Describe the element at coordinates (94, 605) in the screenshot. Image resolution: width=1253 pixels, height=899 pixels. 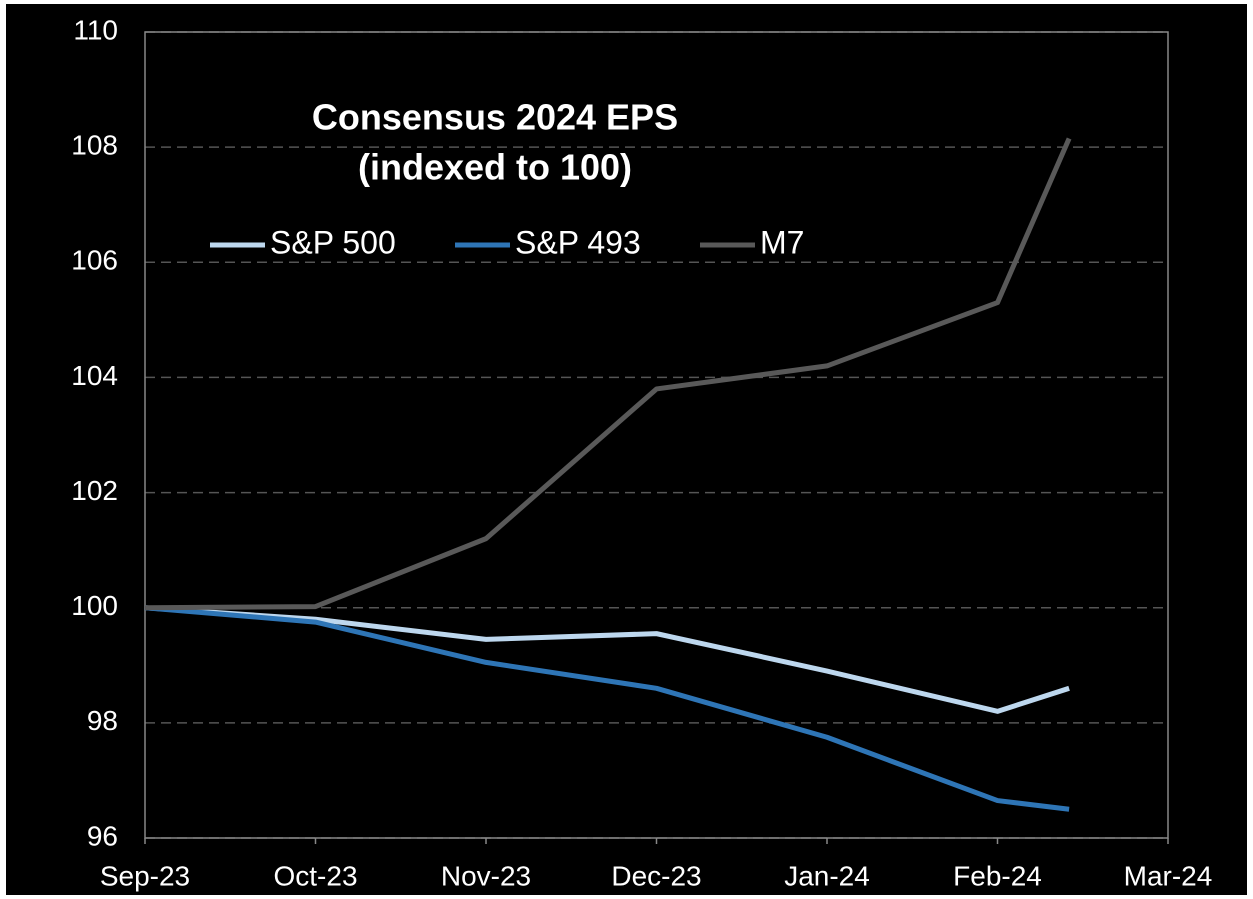
I see `y-tick-label: 100` at that location.